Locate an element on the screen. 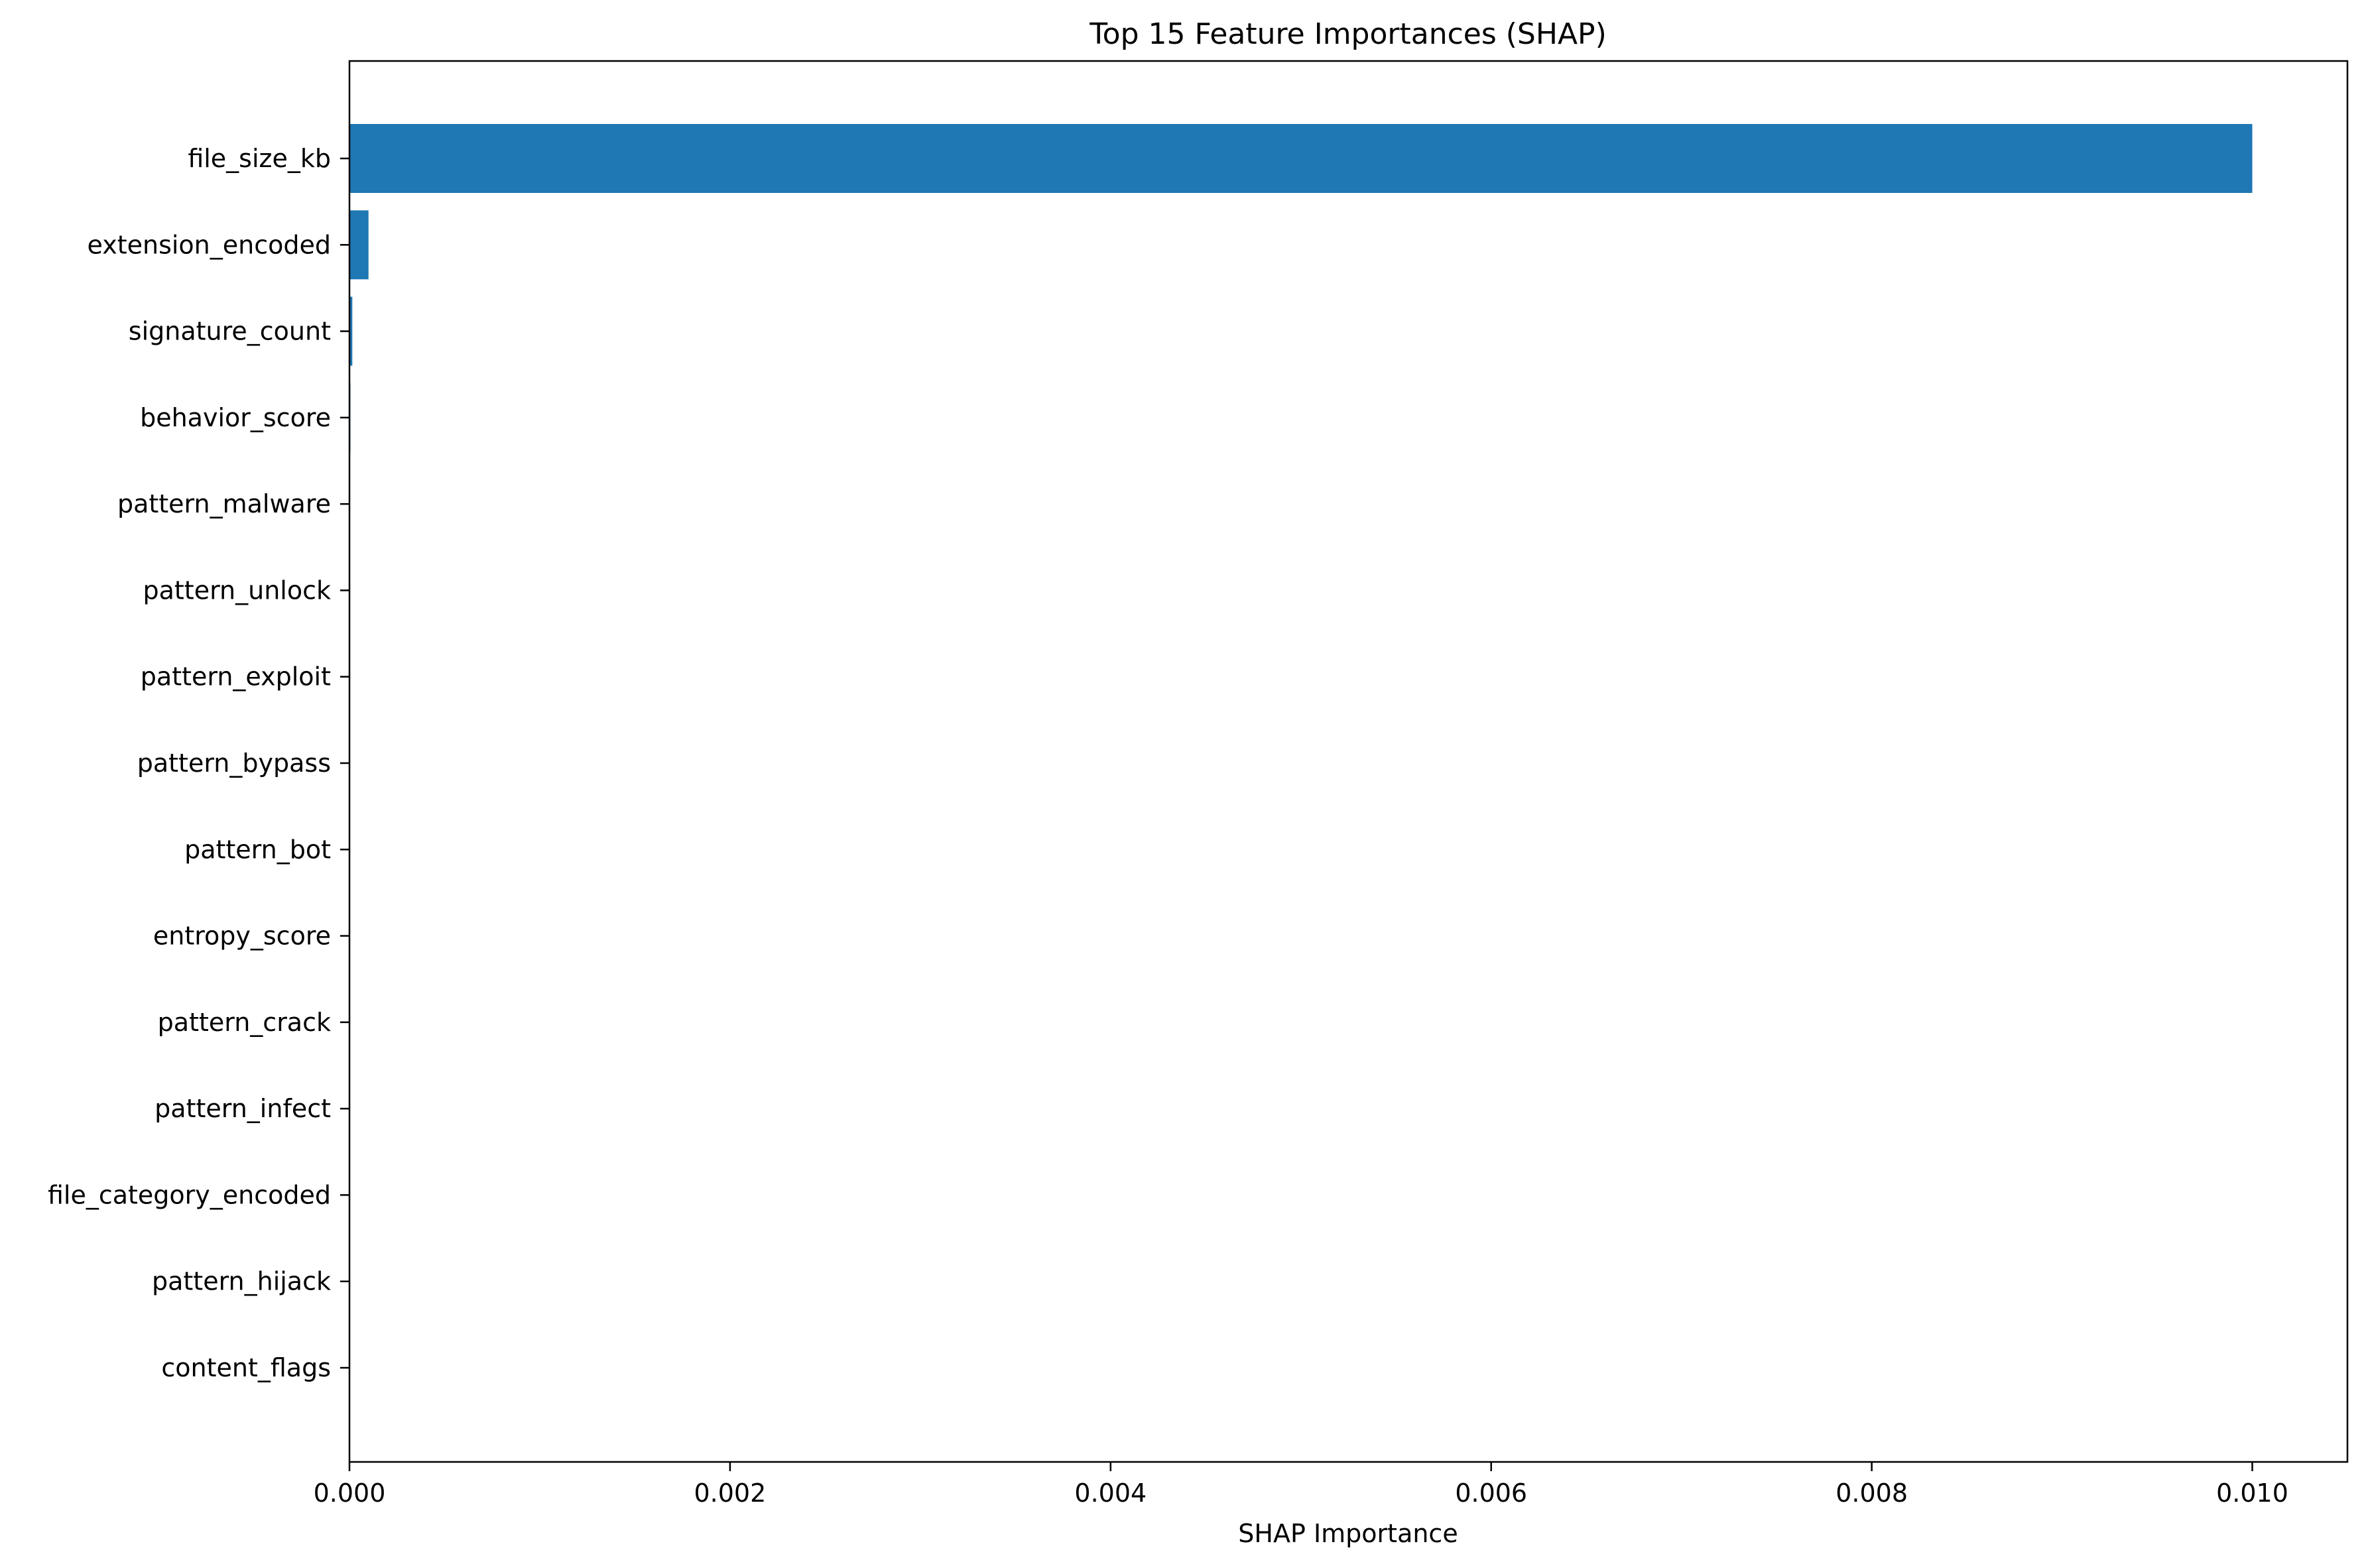  x-tick-label: 0.004 is located at coordinates (1110, 1493).